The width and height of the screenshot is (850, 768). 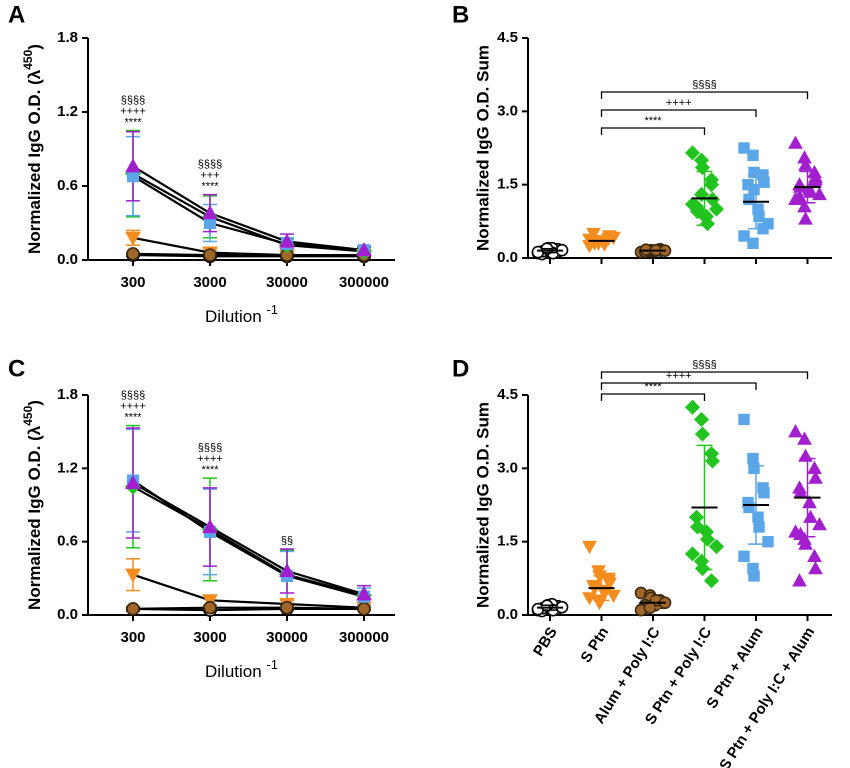 I want to click on x-axis-label: Dilution -1, so click(x=241, y=314).